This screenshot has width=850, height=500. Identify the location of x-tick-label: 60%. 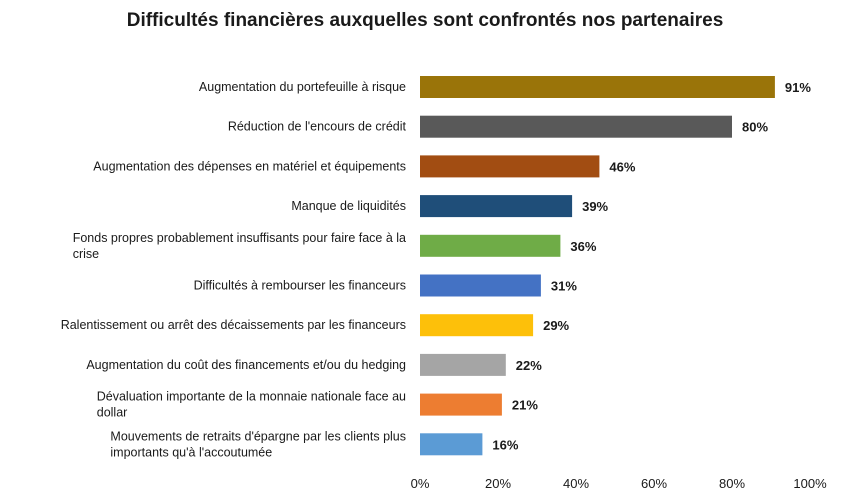
(654, 483).